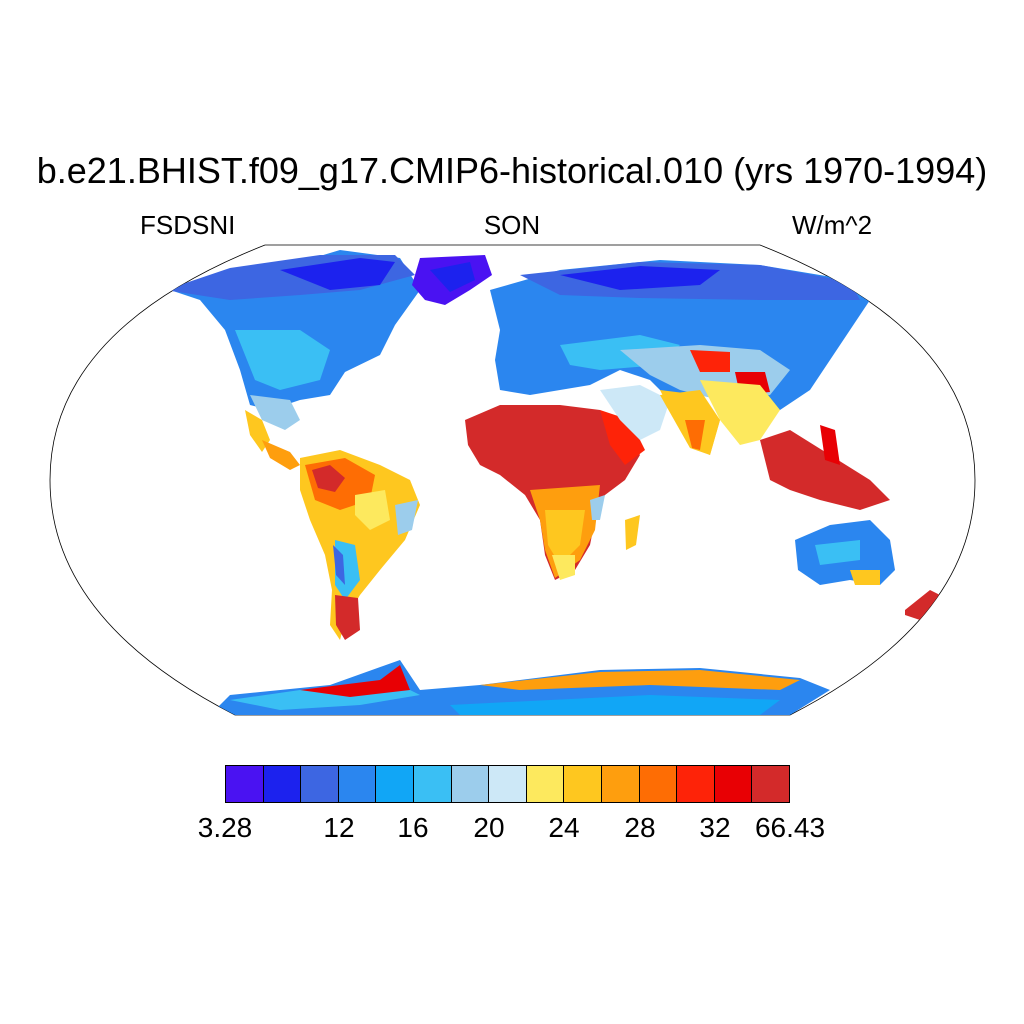 The width and height of the screenshot is (1024, 1024). I want to click on colorbar-label: 24, so click(564, 827).